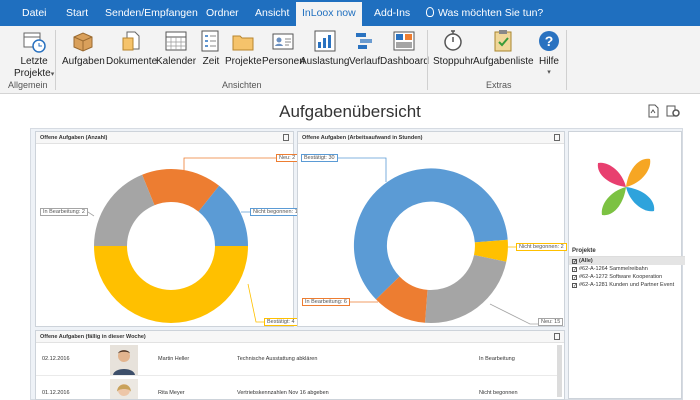 The height and width of the screenshot is (400, 700). What do you see at coordinates (627, 269) in the screenshot?
I see `project-filter-item: ✓ #62-A-1264 Sammelreibahn` at bounding box center [627, 269].